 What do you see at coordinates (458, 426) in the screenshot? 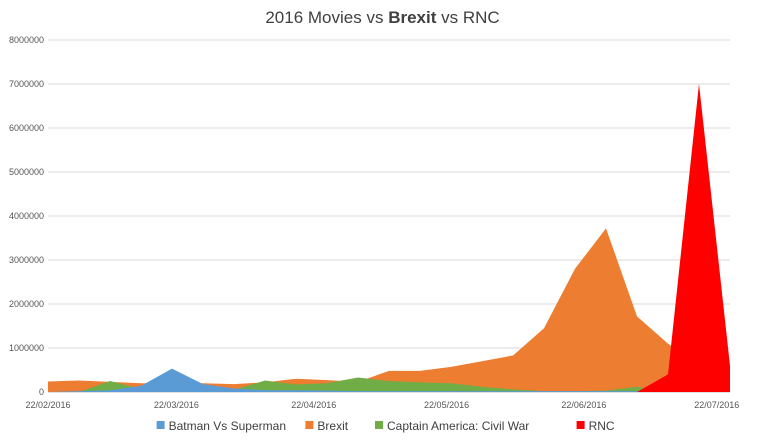
I see `legend-label-captain-america-civil-war: Captain America: Civil War` at bounding box center [458, 426].